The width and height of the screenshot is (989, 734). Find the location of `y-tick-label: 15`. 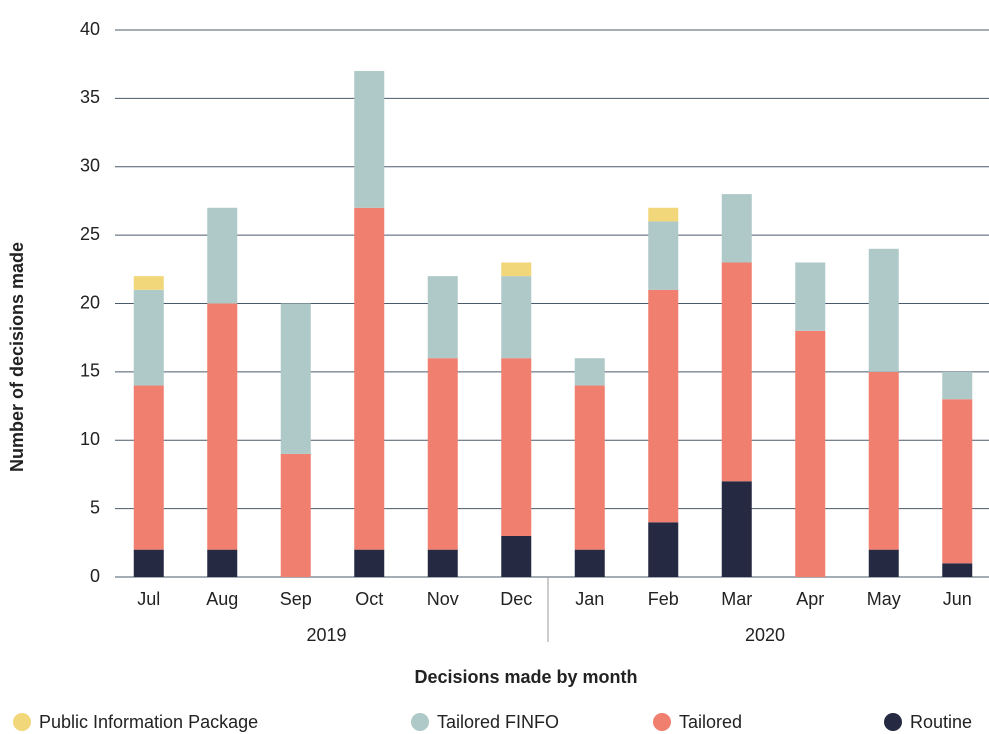

y-tick-label: 15 is located at coordinates (90, 371).